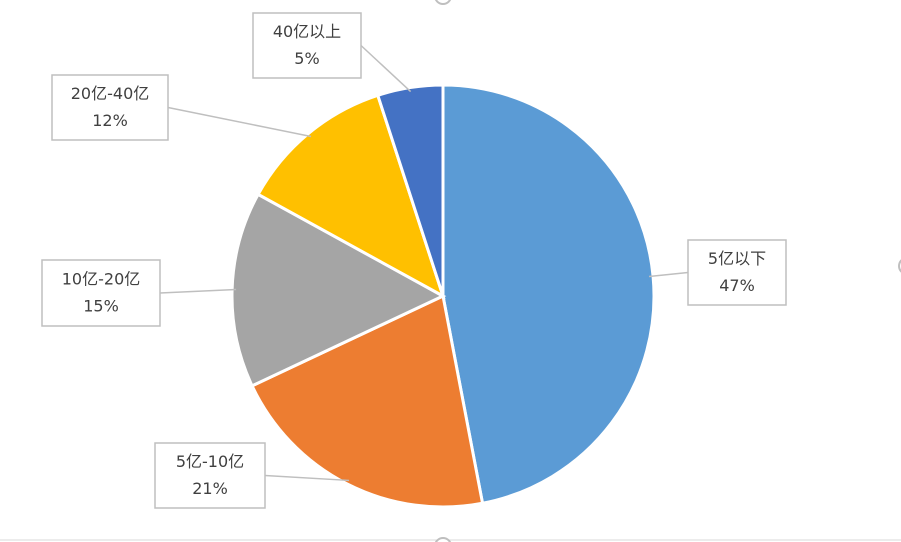 This screenshot has height=542, width=901. Describe the element at coordinates (101, 306) in the screenshot. I see `value-label: 15%` at that location.